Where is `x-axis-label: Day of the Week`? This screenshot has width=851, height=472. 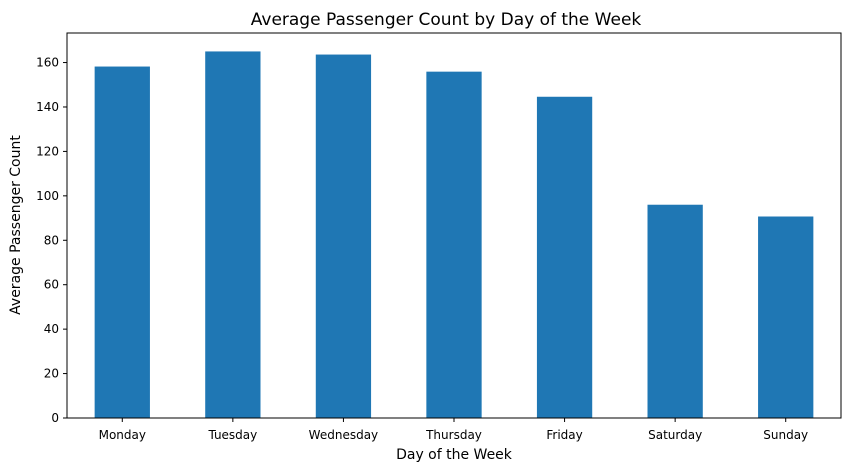
x-axis-label: Day of the Week is located at coordinates (454, 455).